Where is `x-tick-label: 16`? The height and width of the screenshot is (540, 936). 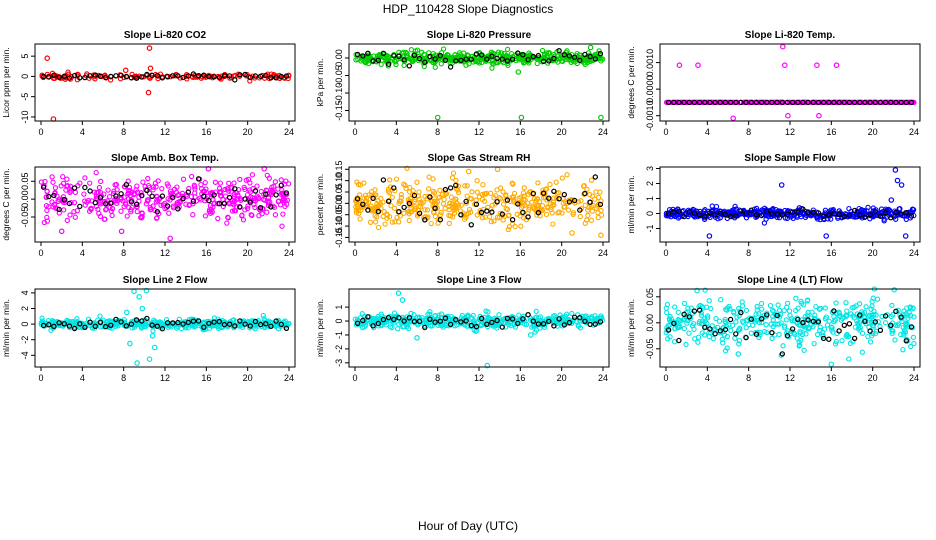 x-tick-label: 16 is located at coordinates (831, 253).